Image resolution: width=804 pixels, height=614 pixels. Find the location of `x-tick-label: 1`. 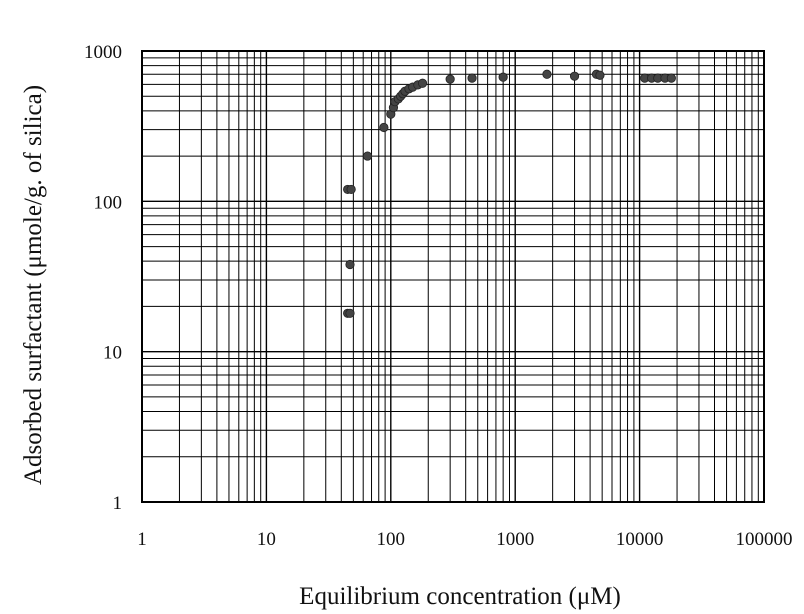

x-tick-label: 1 is located at coordinates (142, 539).